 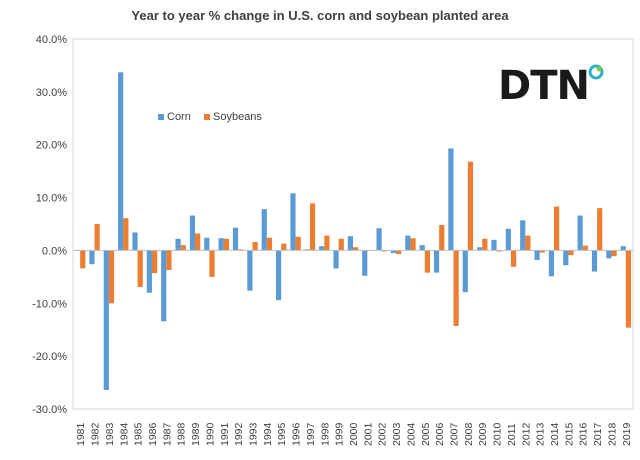 What do you see at coordinates (413, 244) in the screenshot?
I see `bar-soybeans-2004` at bounding box center [413, 244].